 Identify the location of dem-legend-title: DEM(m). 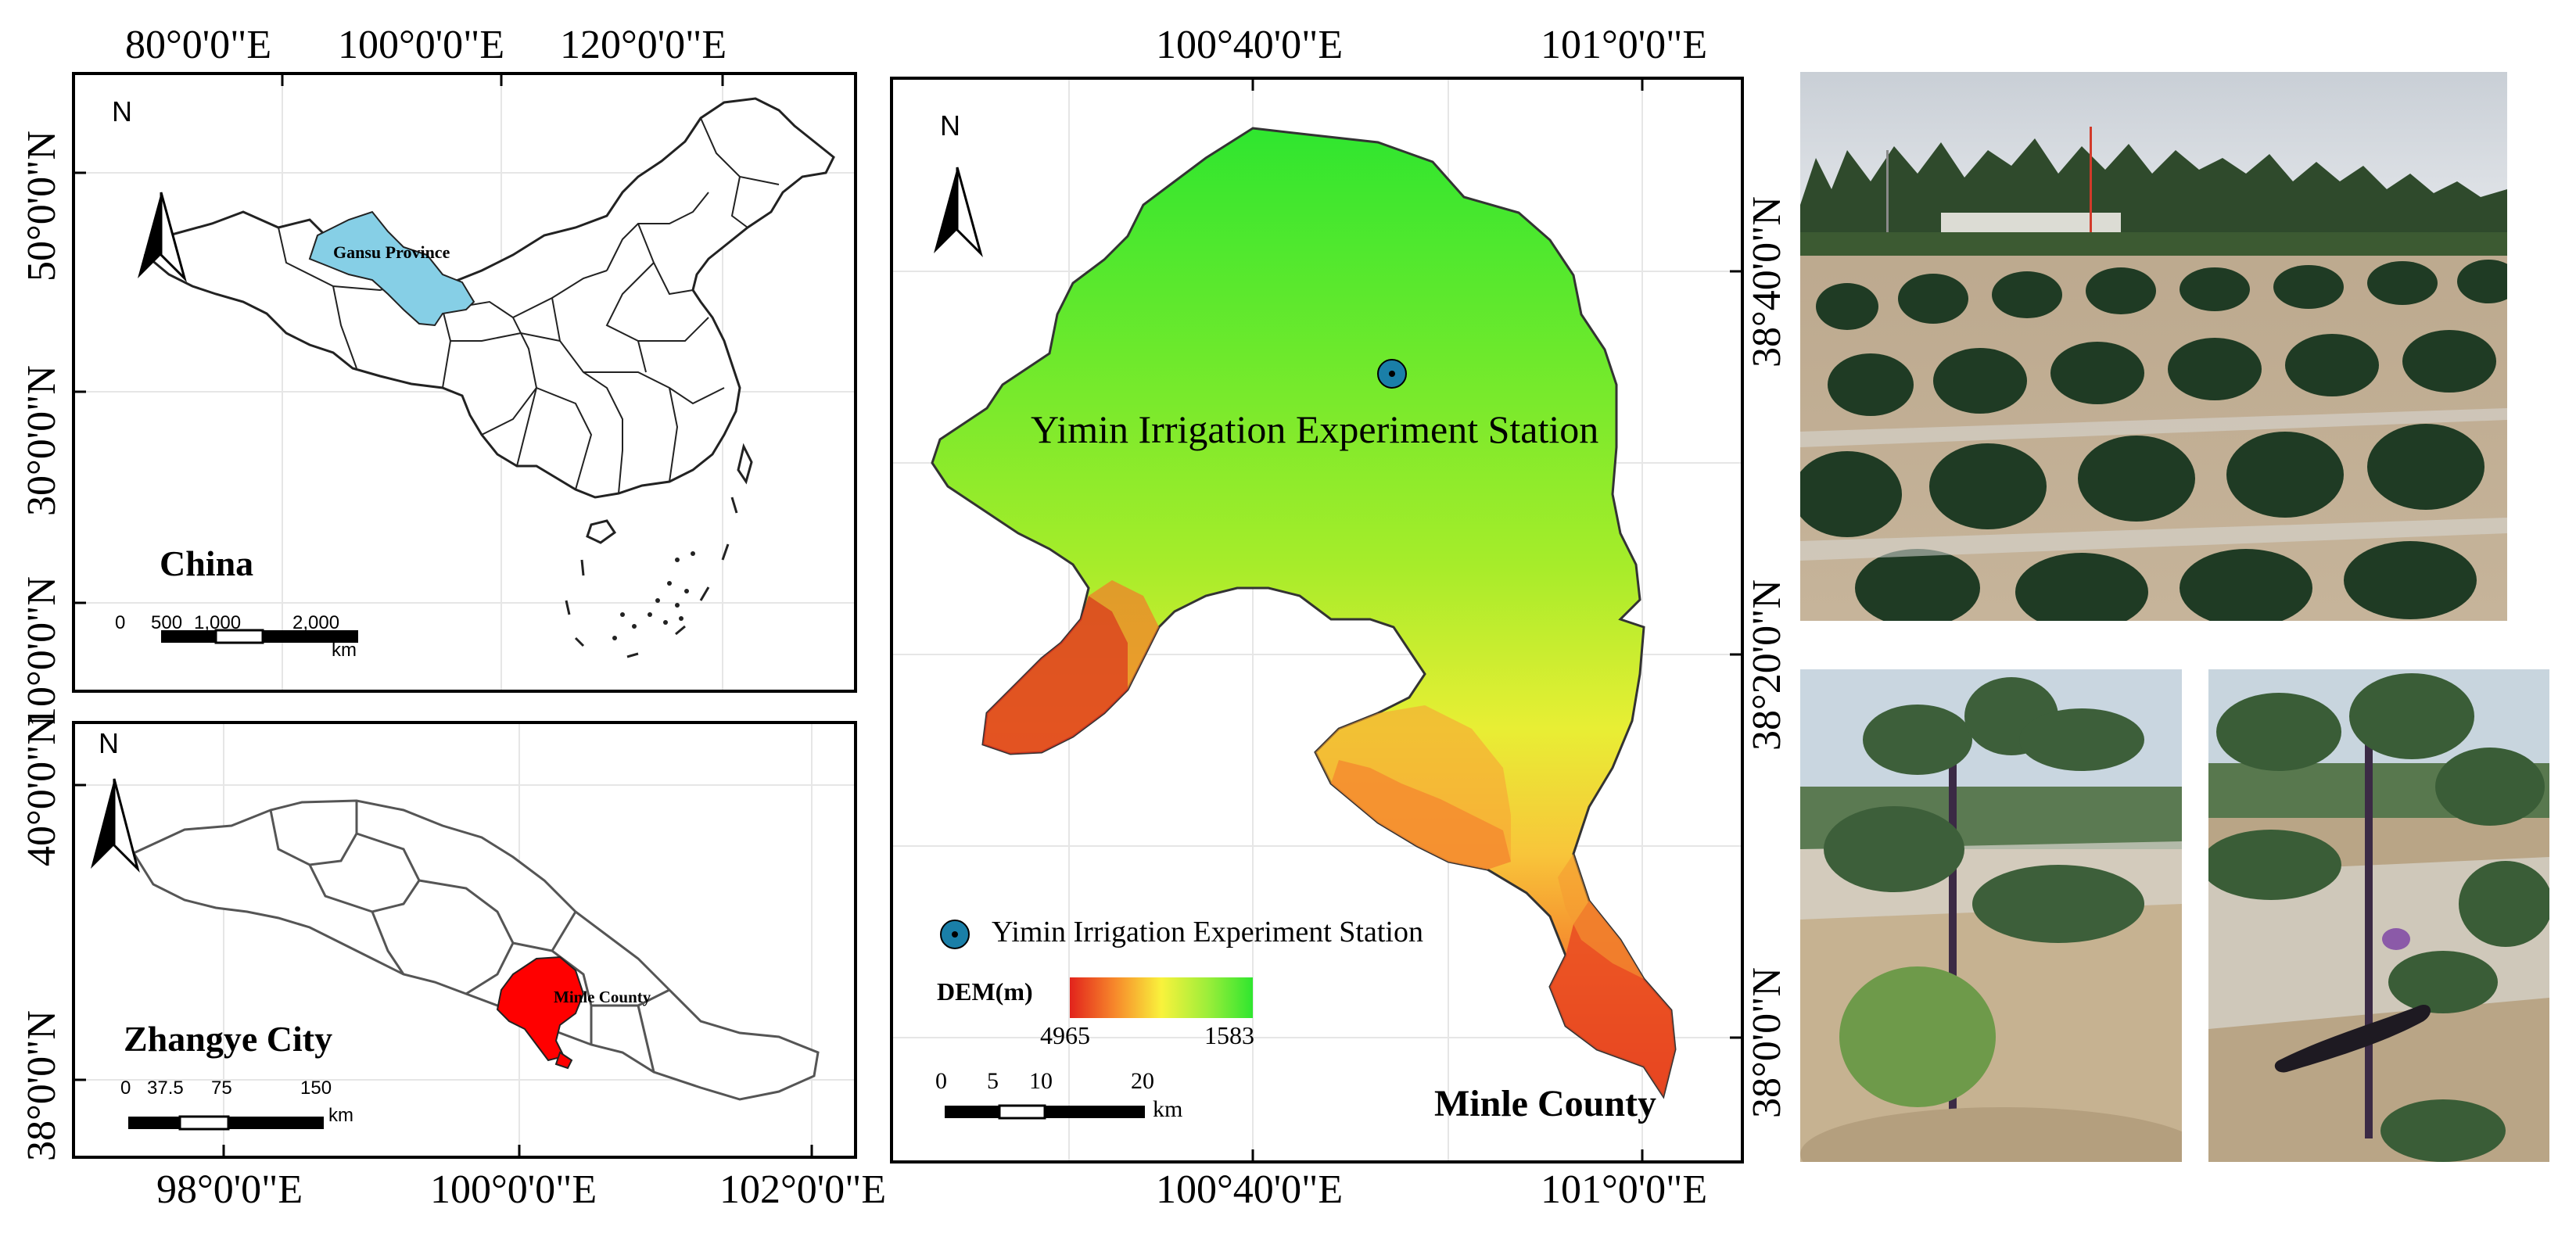
(985, 991).